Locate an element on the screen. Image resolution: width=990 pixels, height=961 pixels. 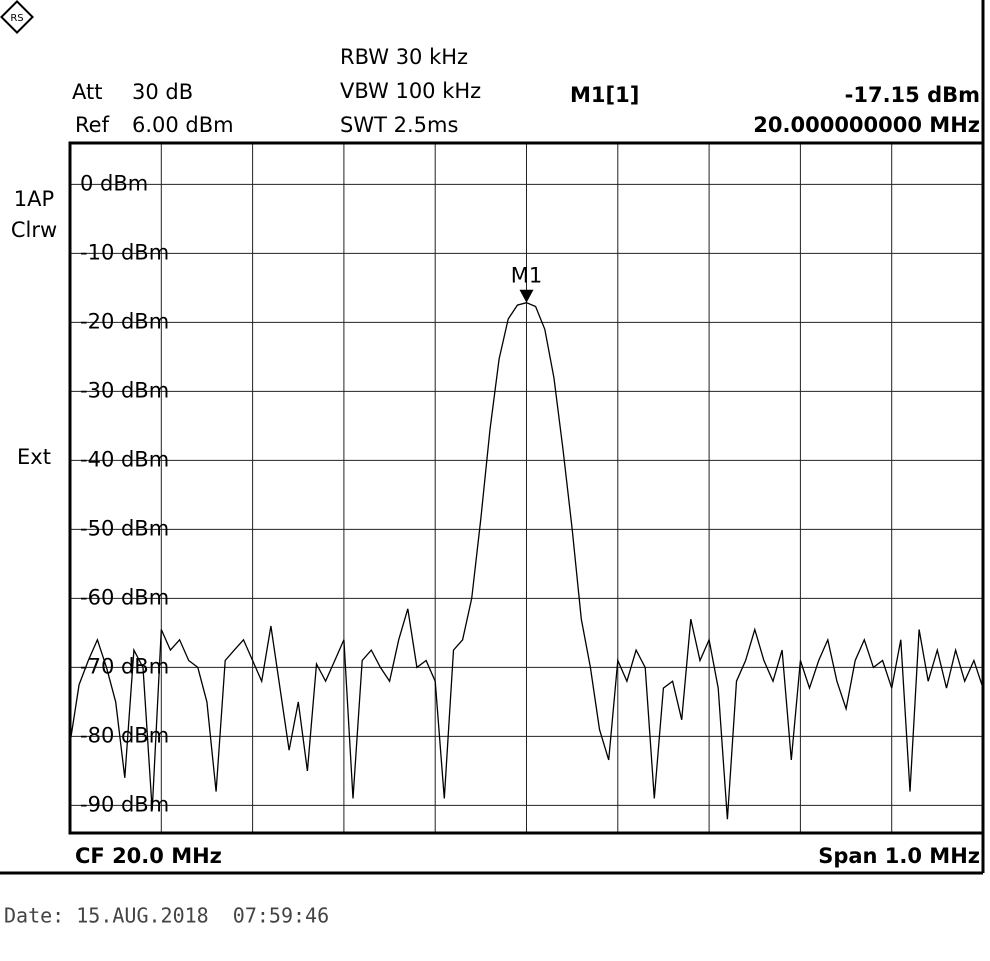
y-tick-label: -10 dBm is located at coordinates (124, 252).